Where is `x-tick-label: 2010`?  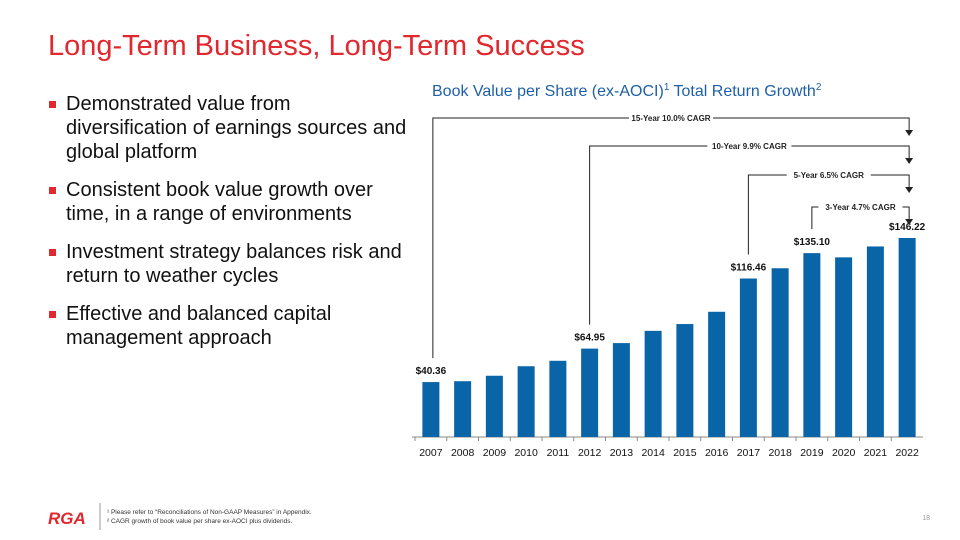 x-tick-label: 2010 is located at coordinates (526, 453).